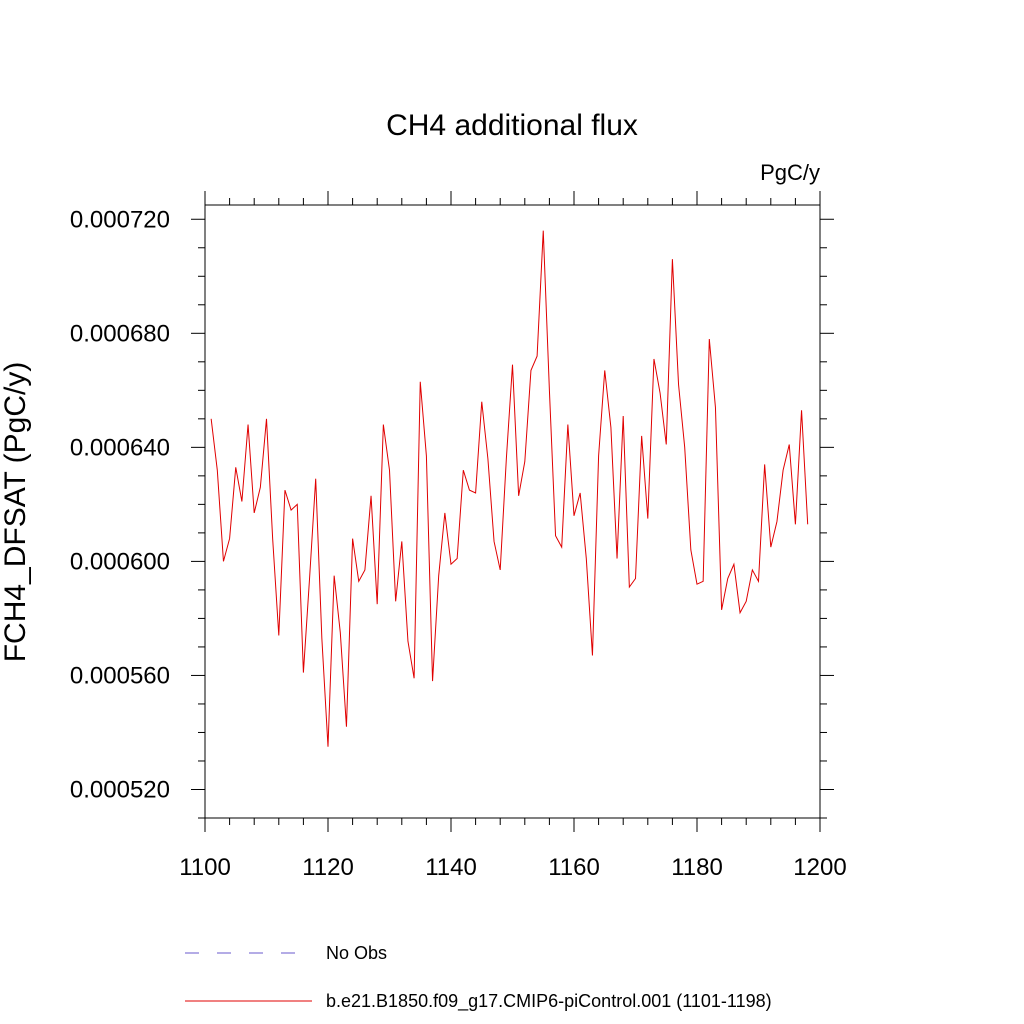 Image resolution: width=1024 pixels, height=1024 pixels. What do you see at coordinates (120, 447) in the screenshot?
I see `y-tick-label: 0.000640` at bounding box center [120, 447].